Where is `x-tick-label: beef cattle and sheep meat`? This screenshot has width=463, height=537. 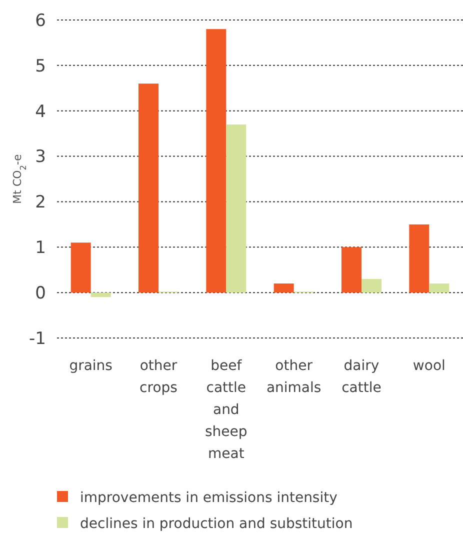 x-tick-label: beef cattle and sheep meat is located at coordinates (226, 410).